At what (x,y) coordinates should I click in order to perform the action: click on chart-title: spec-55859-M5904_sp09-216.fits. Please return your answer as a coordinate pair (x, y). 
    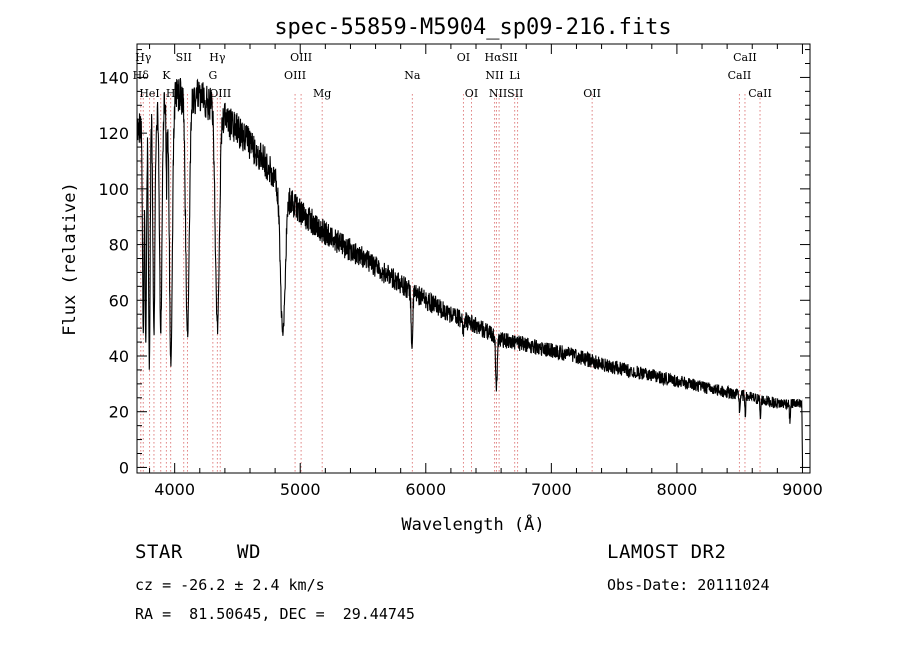
    Looking at the image, I should click on (472, 27).